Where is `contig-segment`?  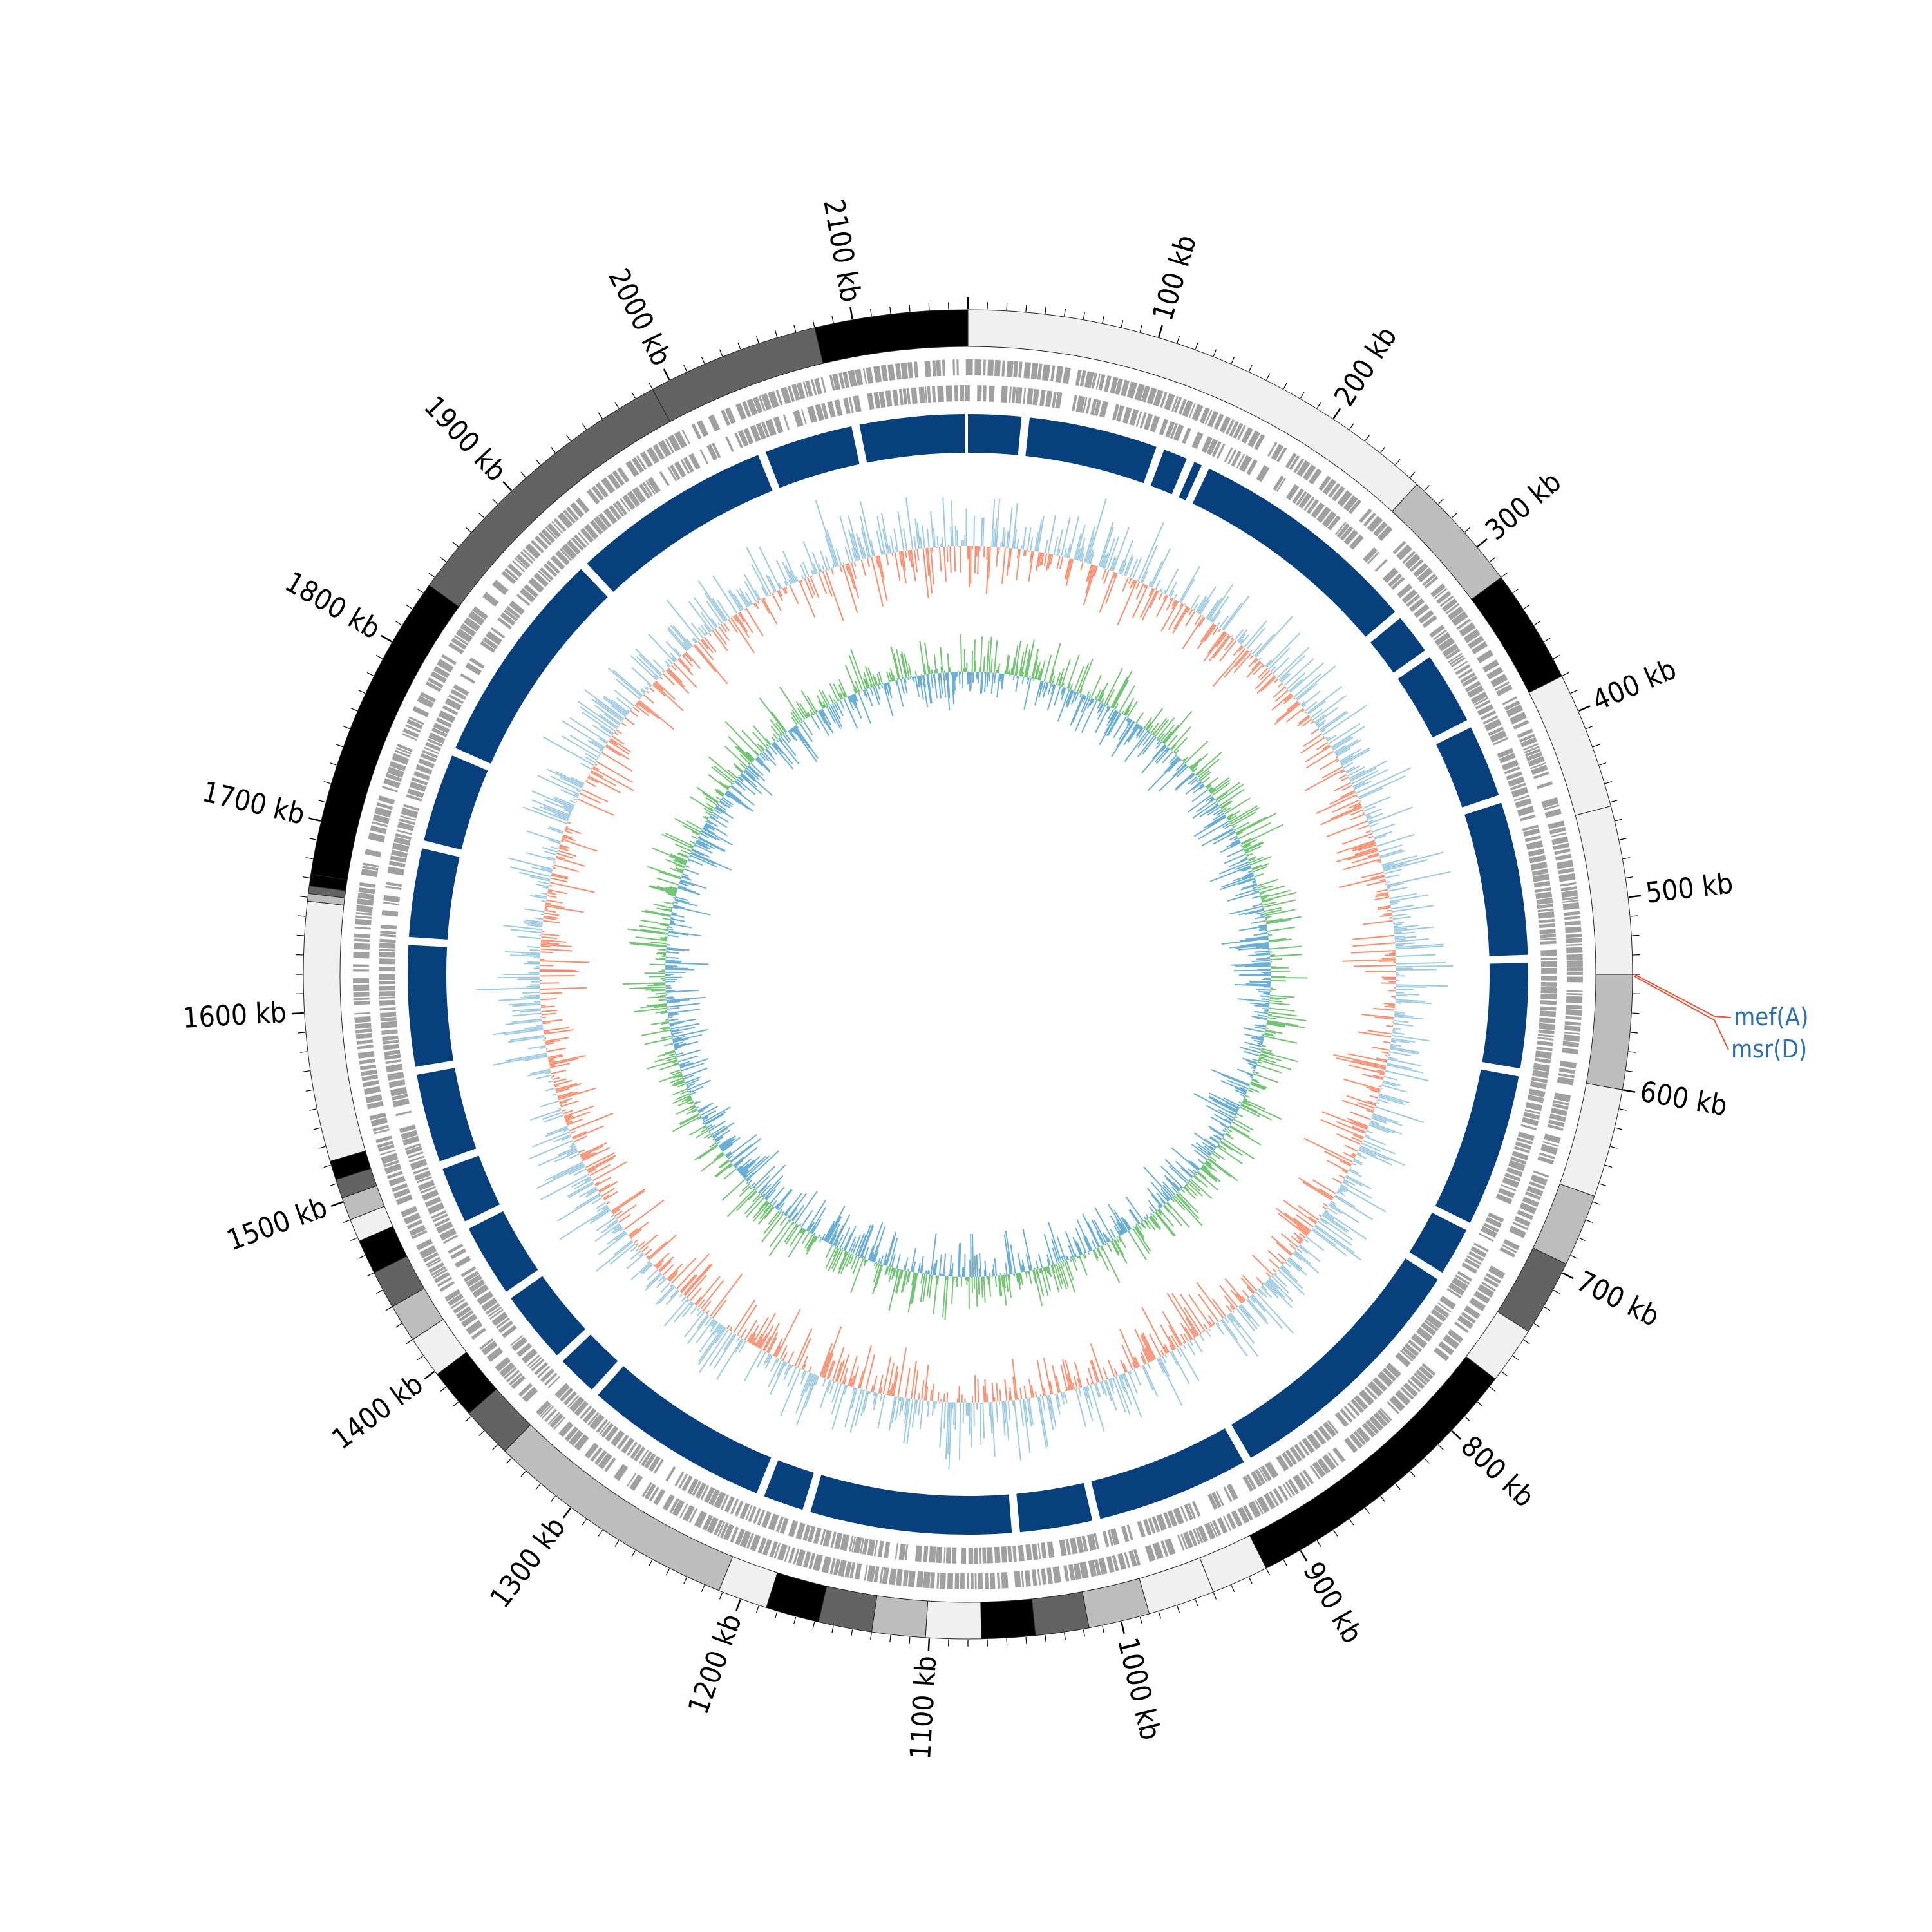
contig-segment is located at coordinates (1176, 1586).